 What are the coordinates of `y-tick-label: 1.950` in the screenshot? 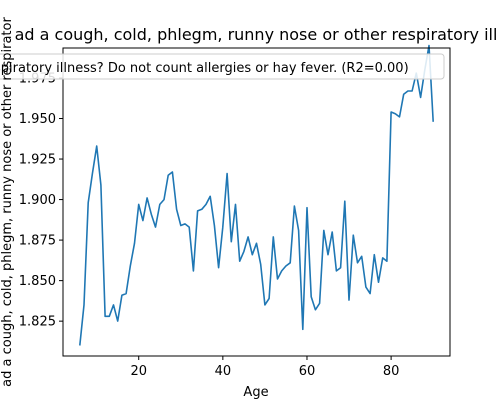 It's located at (37, 119).